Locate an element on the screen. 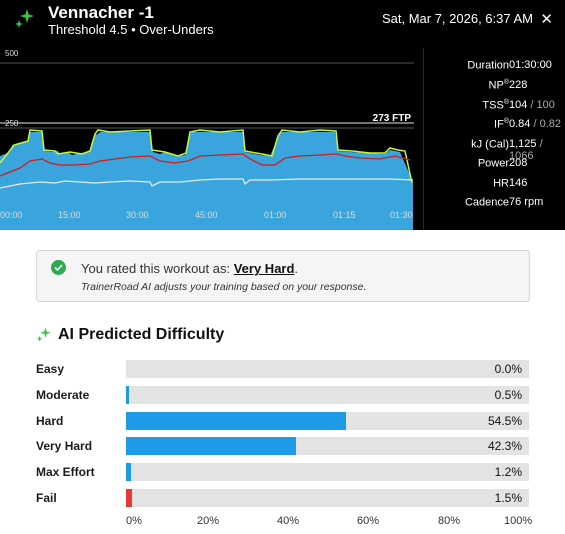 This screenshot has width=565, height=534. stat-np: NP® 228 is located at coordinates (494, 86).